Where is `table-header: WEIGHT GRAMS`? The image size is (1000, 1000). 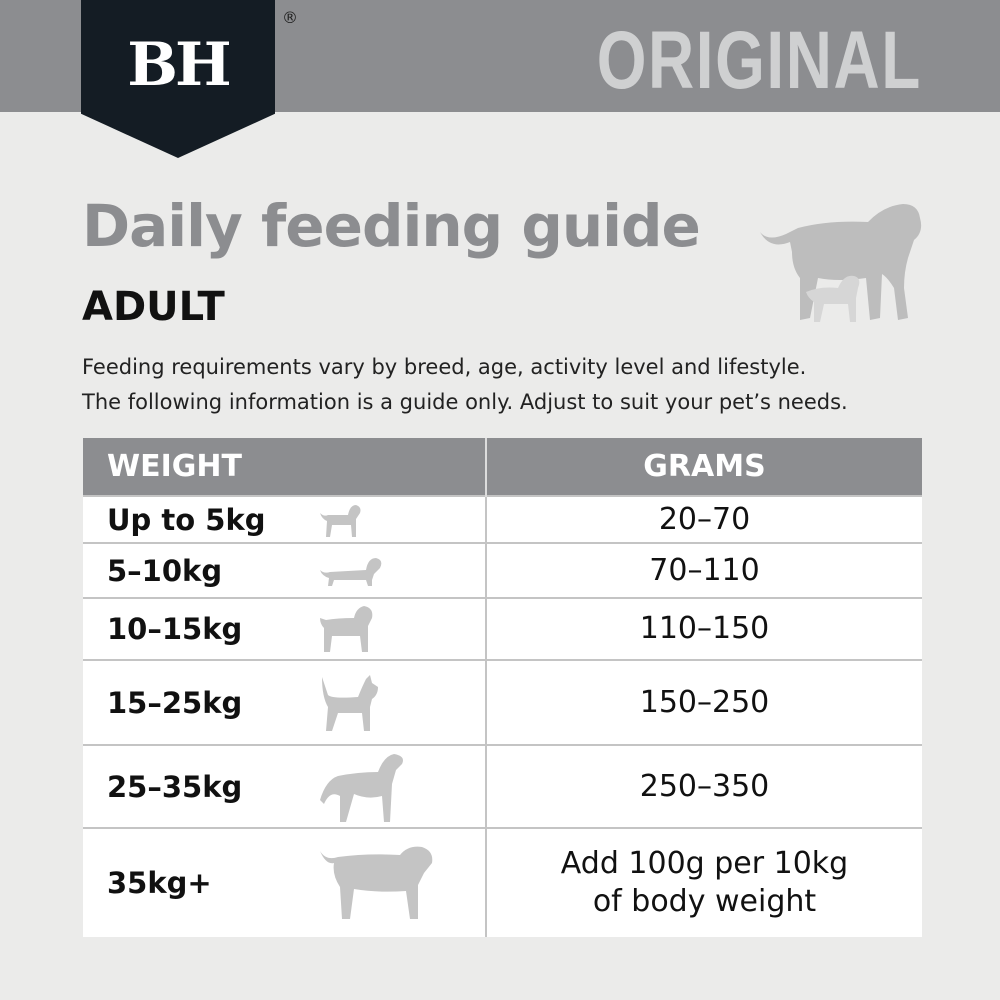
table-header: WEIGHT GRAMS is located at coordinates (502, 467).